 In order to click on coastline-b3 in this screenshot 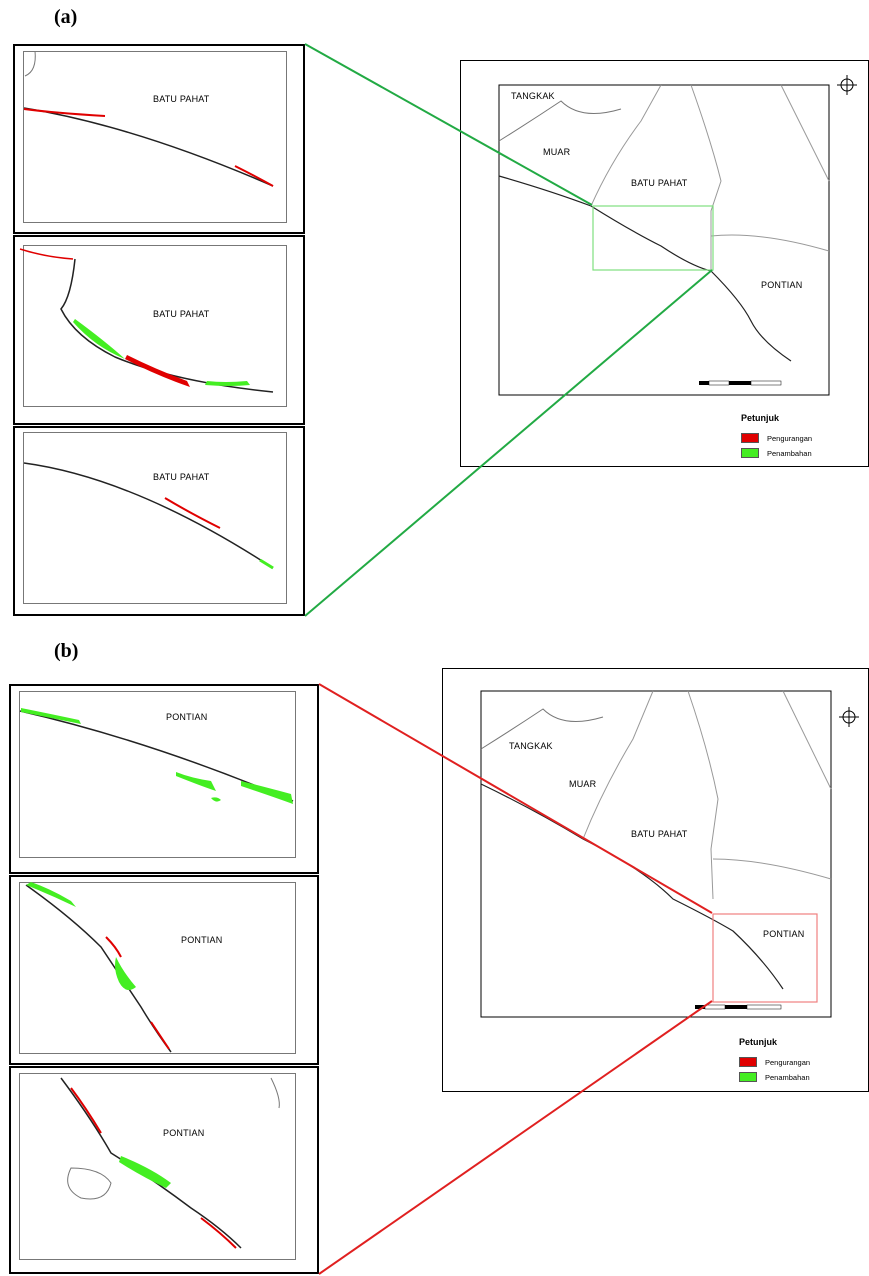, I will do `click(170, 1163)`.